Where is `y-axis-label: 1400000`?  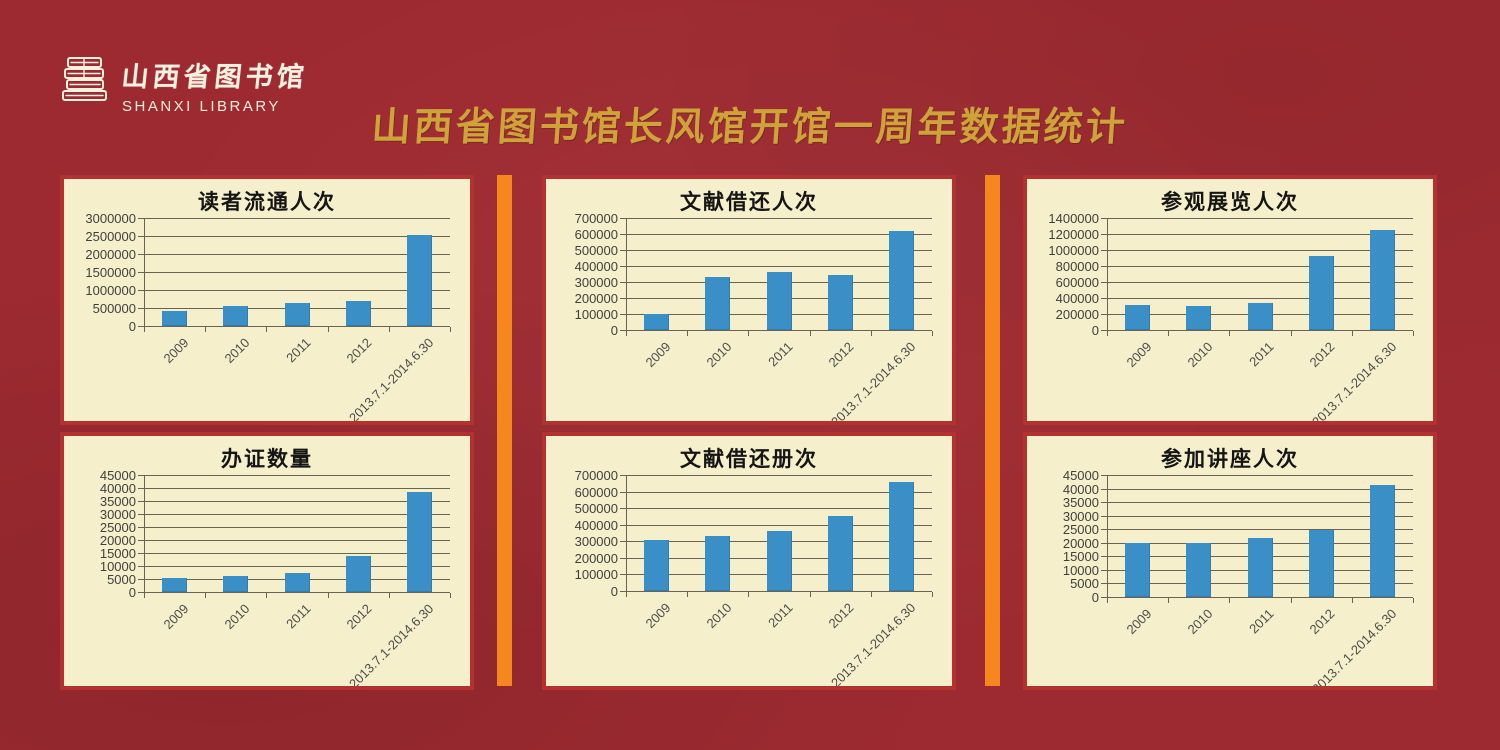
y-axis-label: 1400000 is located at coordinates (1073, 218).